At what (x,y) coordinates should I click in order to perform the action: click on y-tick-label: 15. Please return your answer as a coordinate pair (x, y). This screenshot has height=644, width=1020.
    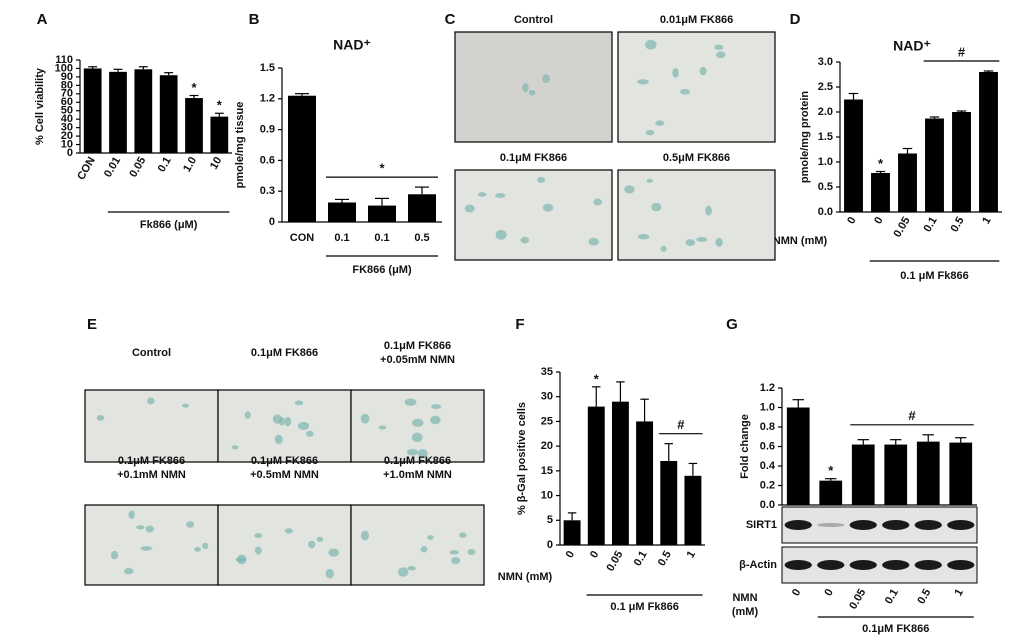
    Looking at the image, I should click on (547, 471).